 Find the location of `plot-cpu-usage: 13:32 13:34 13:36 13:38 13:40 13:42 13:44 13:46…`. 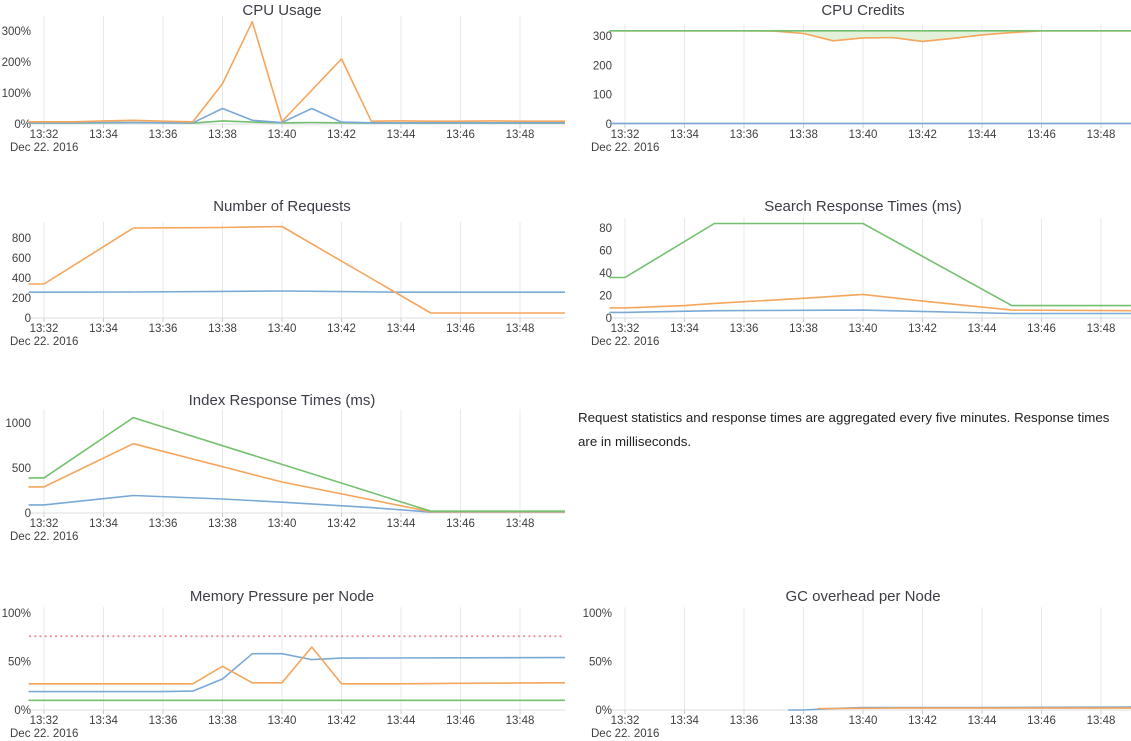

plot-cpu-usage: 13:32 13:34 13:36 13:38 13:40 13:42 13:44 13:46… is located at coordinates (283, 84).